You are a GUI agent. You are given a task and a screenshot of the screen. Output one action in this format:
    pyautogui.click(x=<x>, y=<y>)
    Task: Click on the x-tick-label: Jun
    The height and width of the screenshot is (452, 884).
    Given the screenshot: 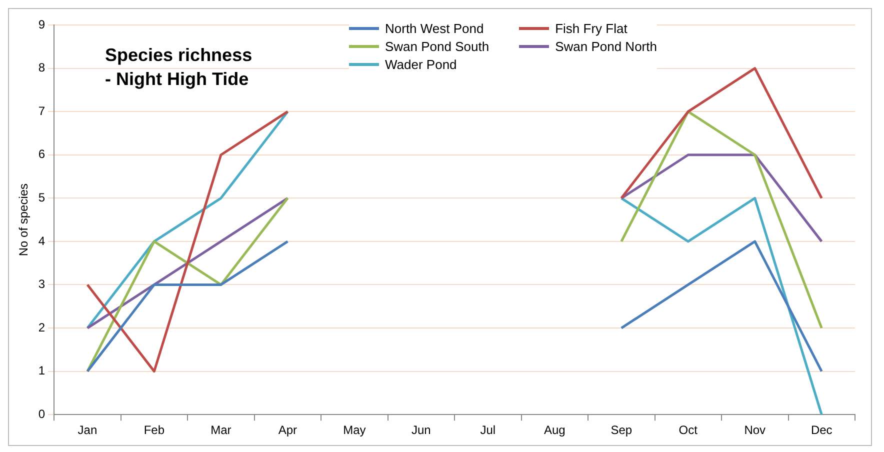 What is the action you would take?
    pyautogui.click(x=421, y=430)
    